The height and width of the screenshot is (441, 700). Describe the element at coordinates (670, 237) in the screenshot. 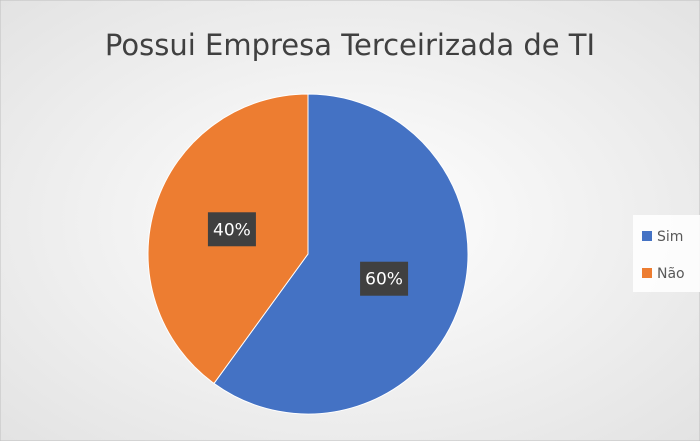

I see `legend-label: Sim` at that location.